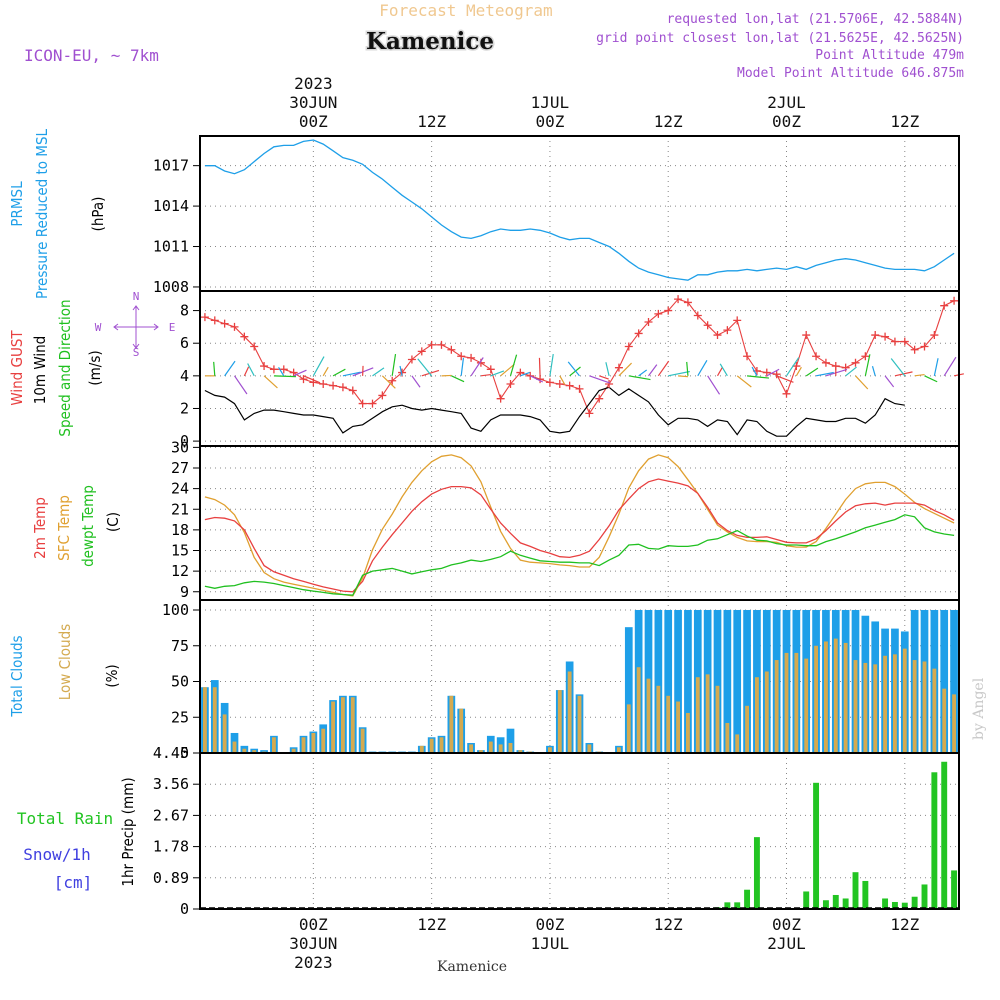 The image size is (1000, 1000). Describe the element at coordinates (136, 352) in the screenshot. I see `compass-s: S` at that location.